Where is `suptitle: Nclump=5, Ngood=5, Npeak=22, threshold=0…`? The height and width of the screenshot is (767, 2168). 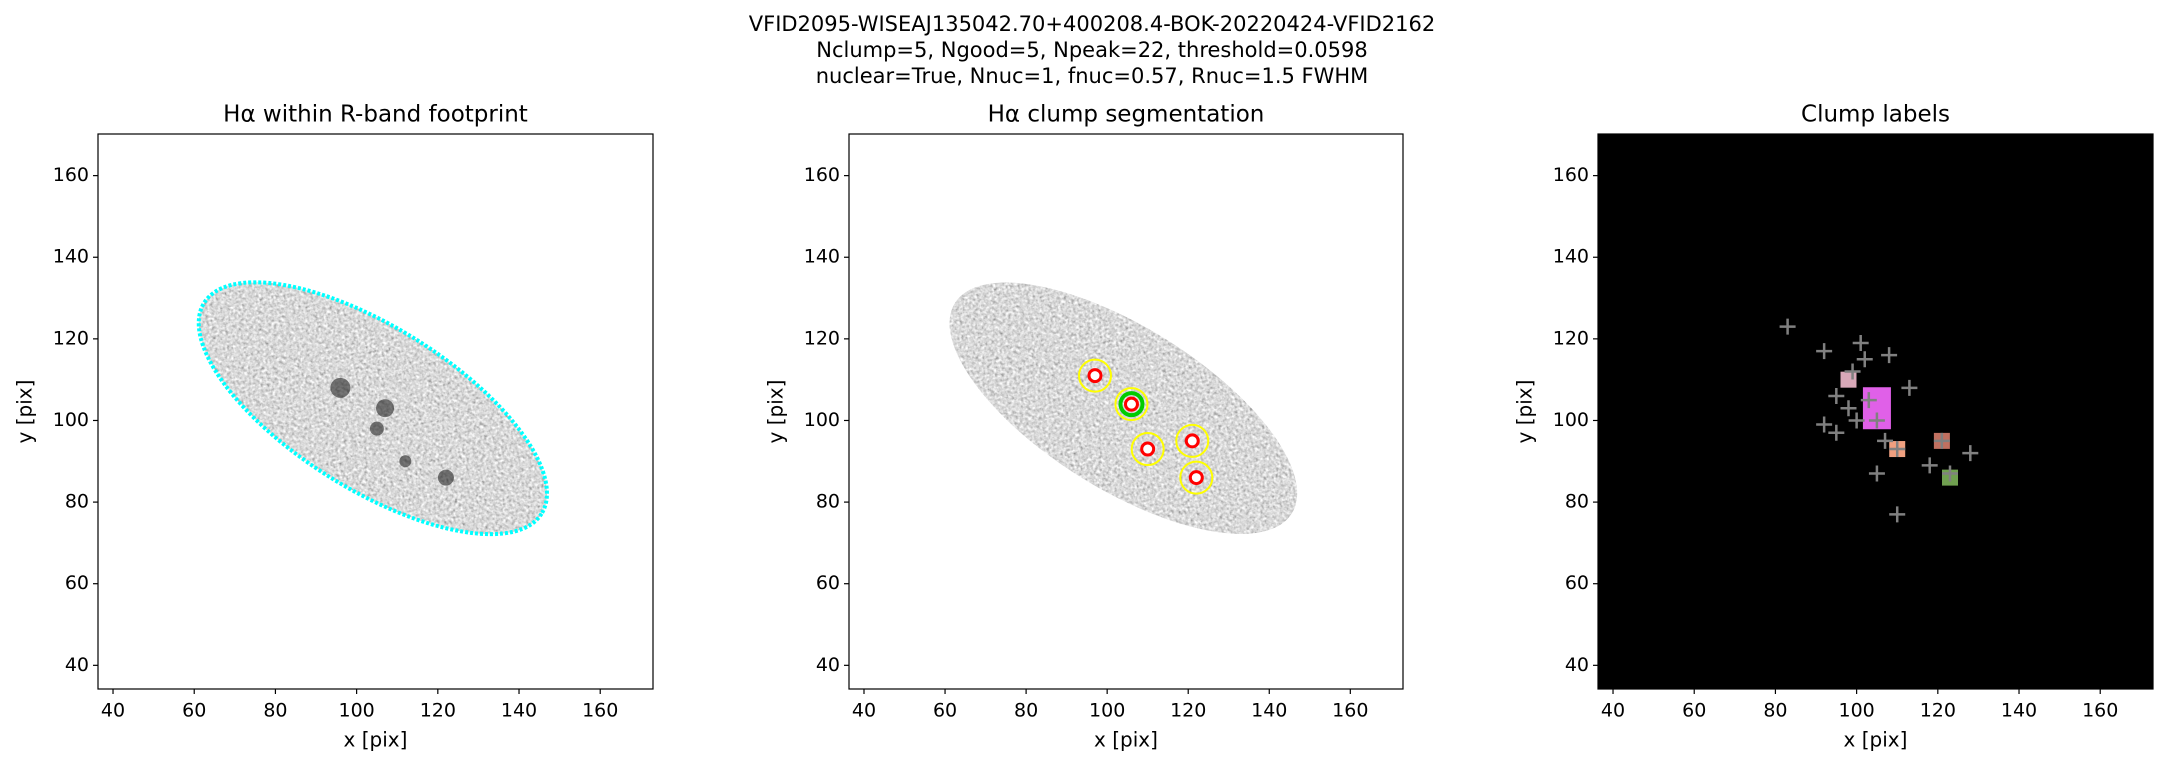 suptitle: Nclump=5, Ngood=5, Npeak=22, threshold=0… is located at coordinates (1092, 50).